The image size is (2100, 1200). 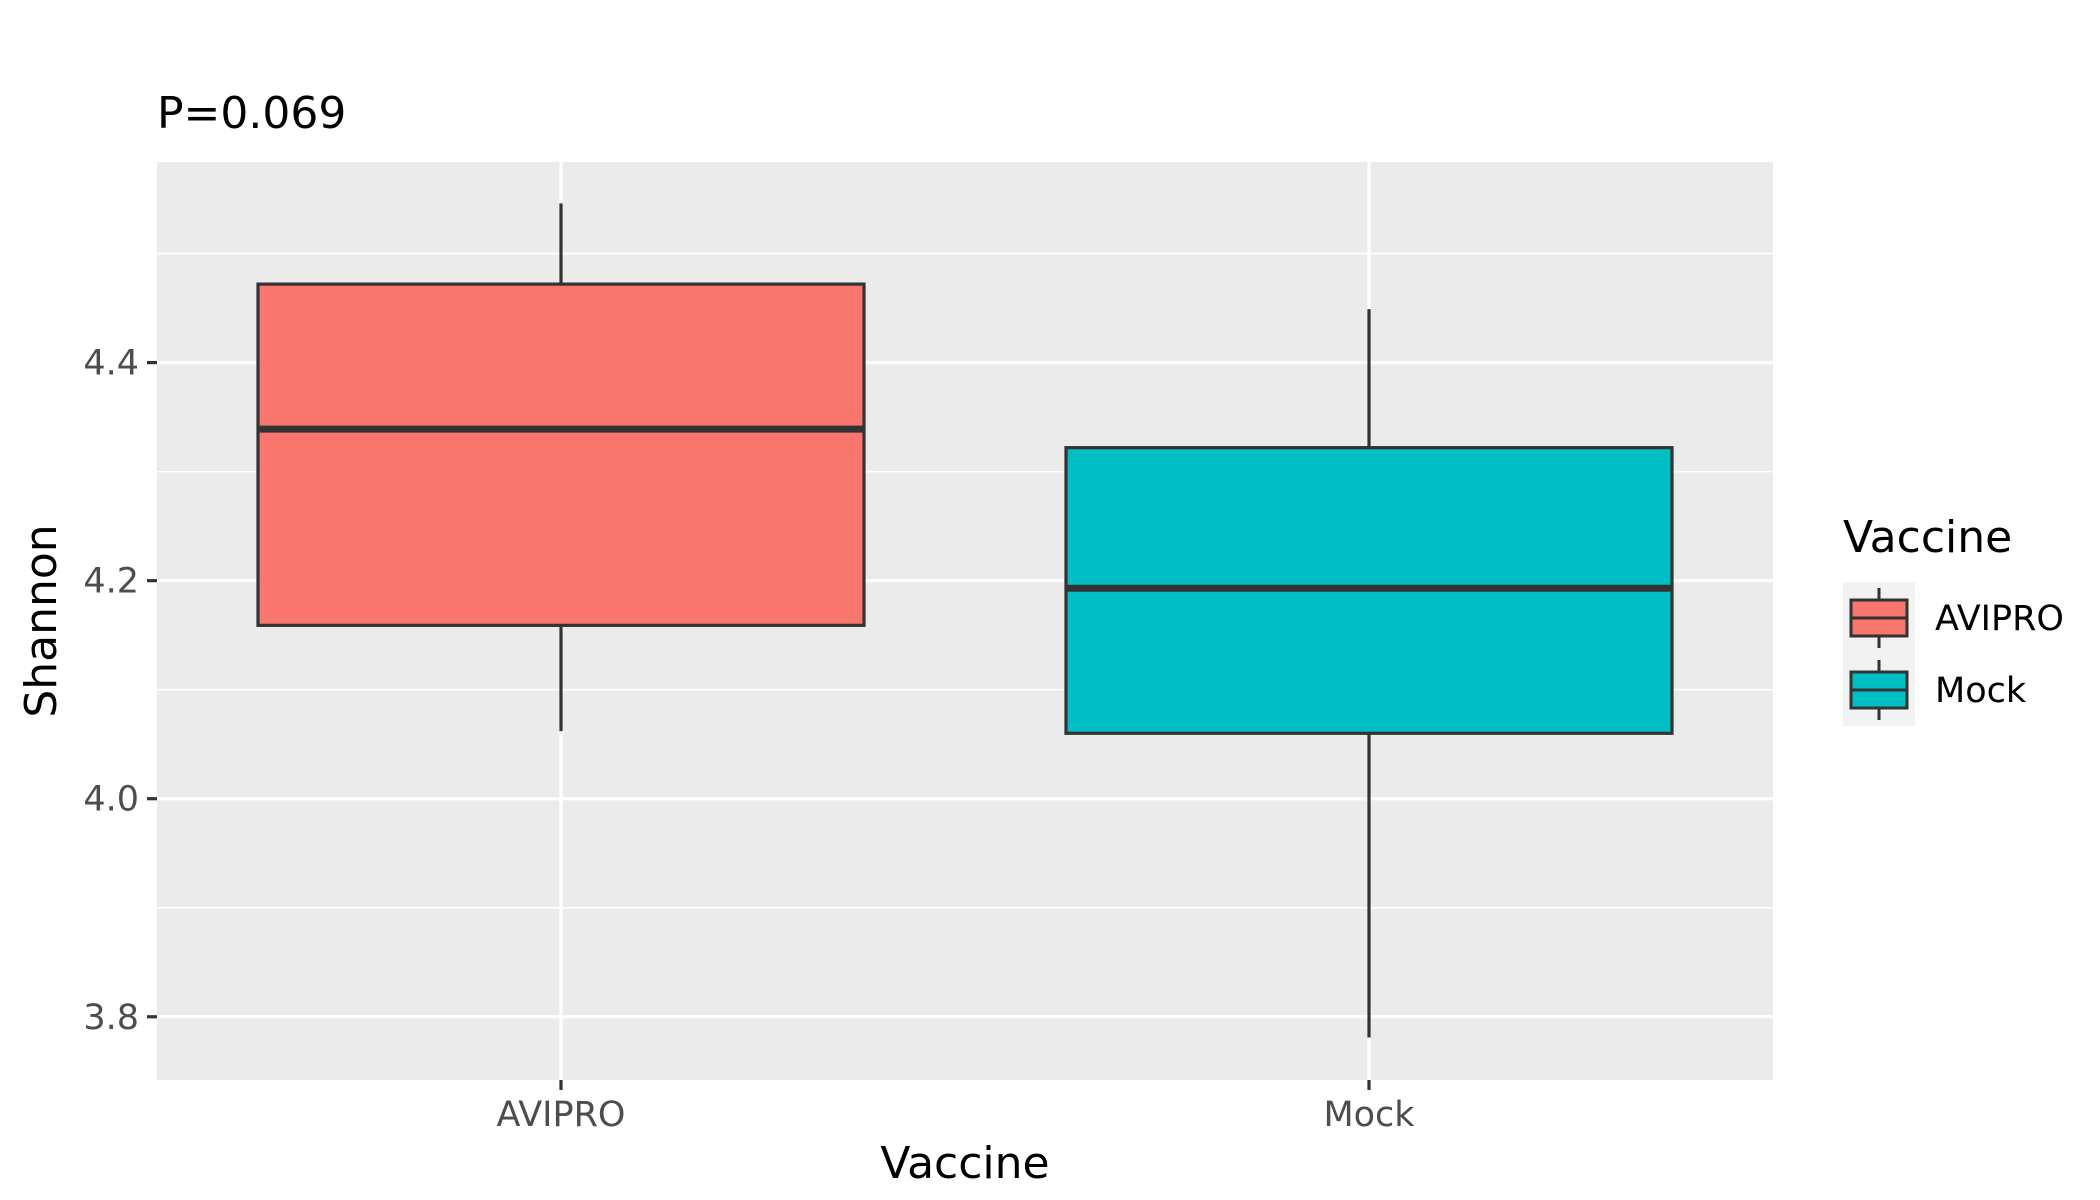 I want to click on box-avipro, so click(x=561, y=467).